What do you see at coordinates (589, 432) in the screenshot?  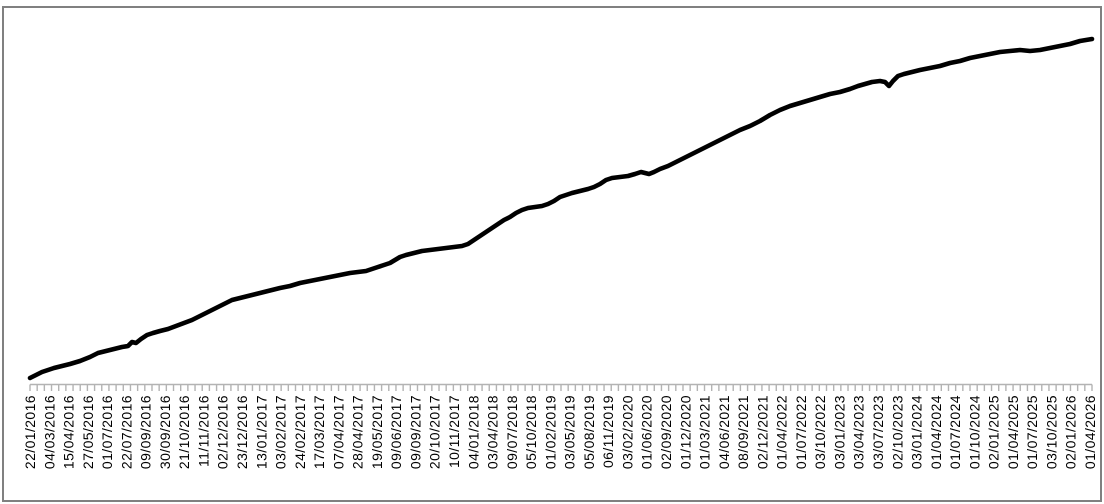 I see `x-axis-label: 05/08/2019` at bounding box center [589, 432].